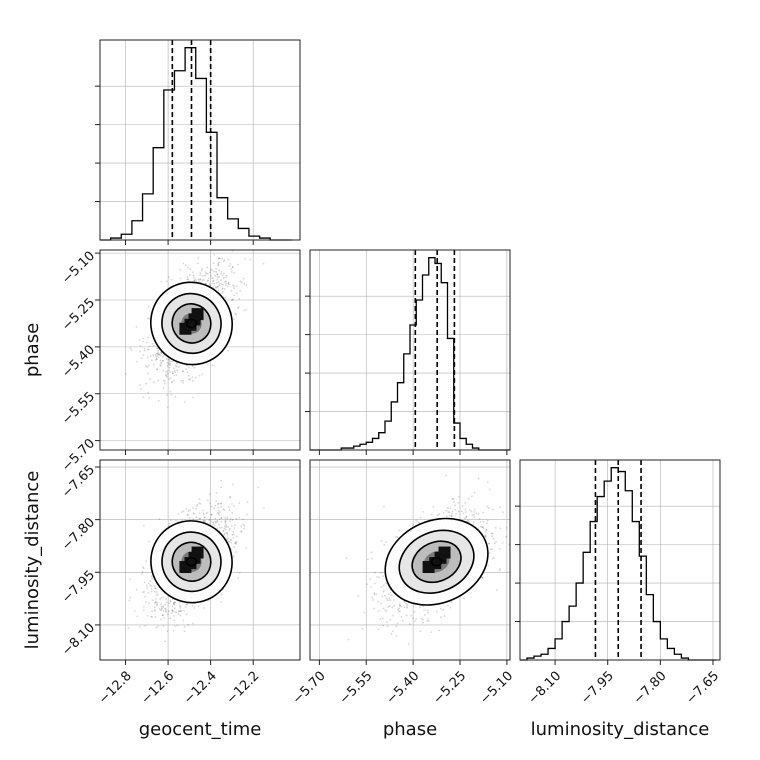 The height and width of the screenshot is (760, 760). I want to click on y-axis-label-phase: phase, so click(32, 350).